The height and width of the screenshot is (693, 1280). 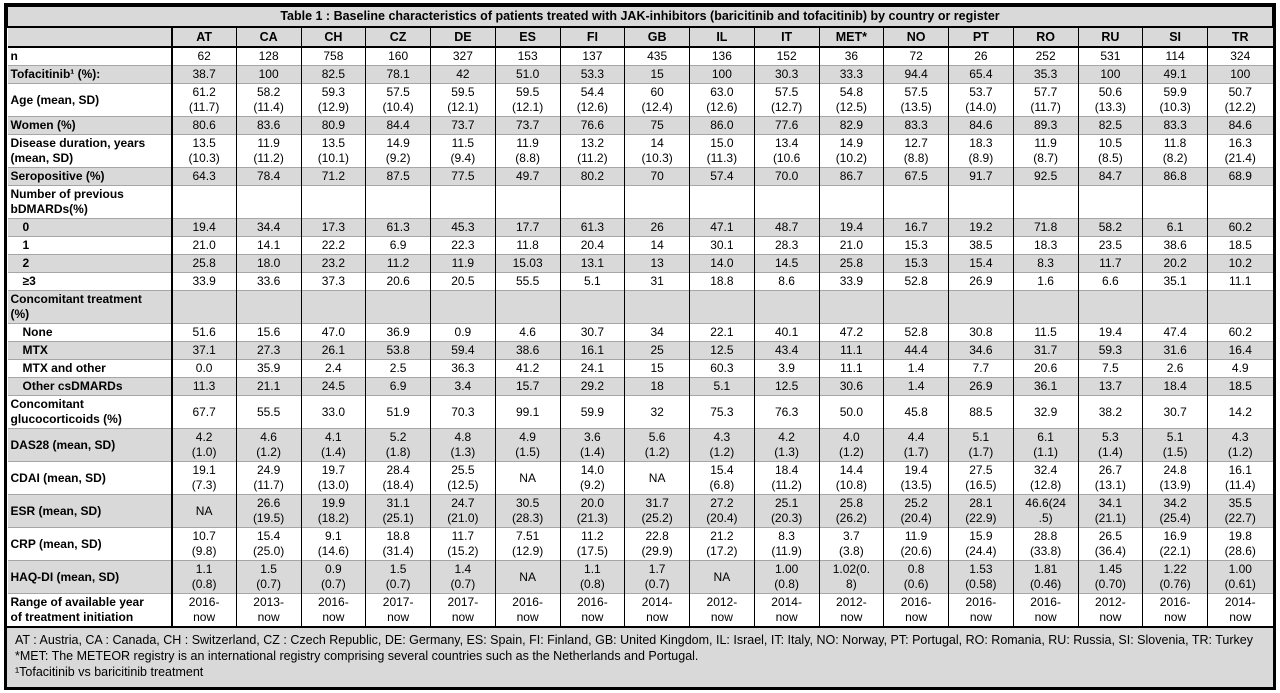 What do you see at coordinates (90, 350) in the screenshot?
I see `row-label: MTX` at bounding box center [90, 350].